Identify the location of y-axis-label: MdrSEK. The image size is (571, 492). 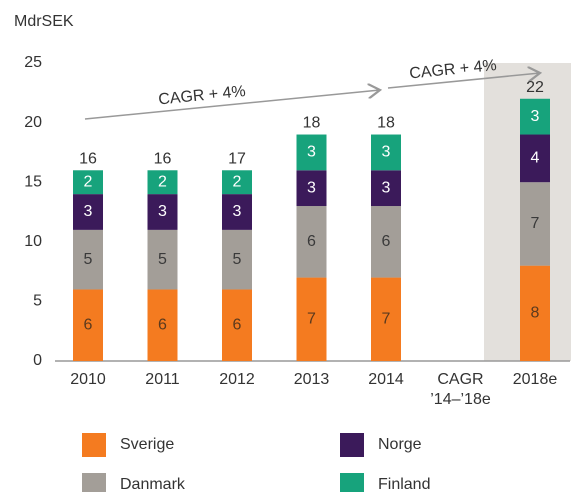
(44, 21).